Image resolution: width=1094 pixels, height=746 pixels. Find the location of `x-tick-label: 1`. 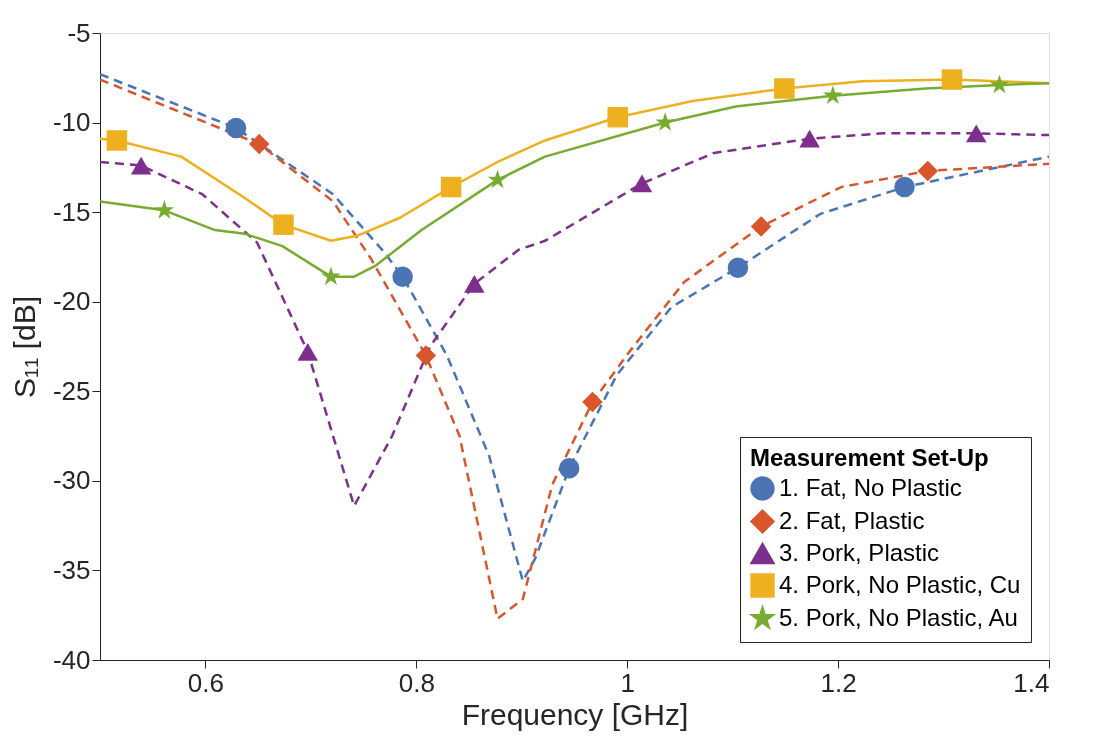

x-tick-label: 1 is located at coordinates (627, 682).